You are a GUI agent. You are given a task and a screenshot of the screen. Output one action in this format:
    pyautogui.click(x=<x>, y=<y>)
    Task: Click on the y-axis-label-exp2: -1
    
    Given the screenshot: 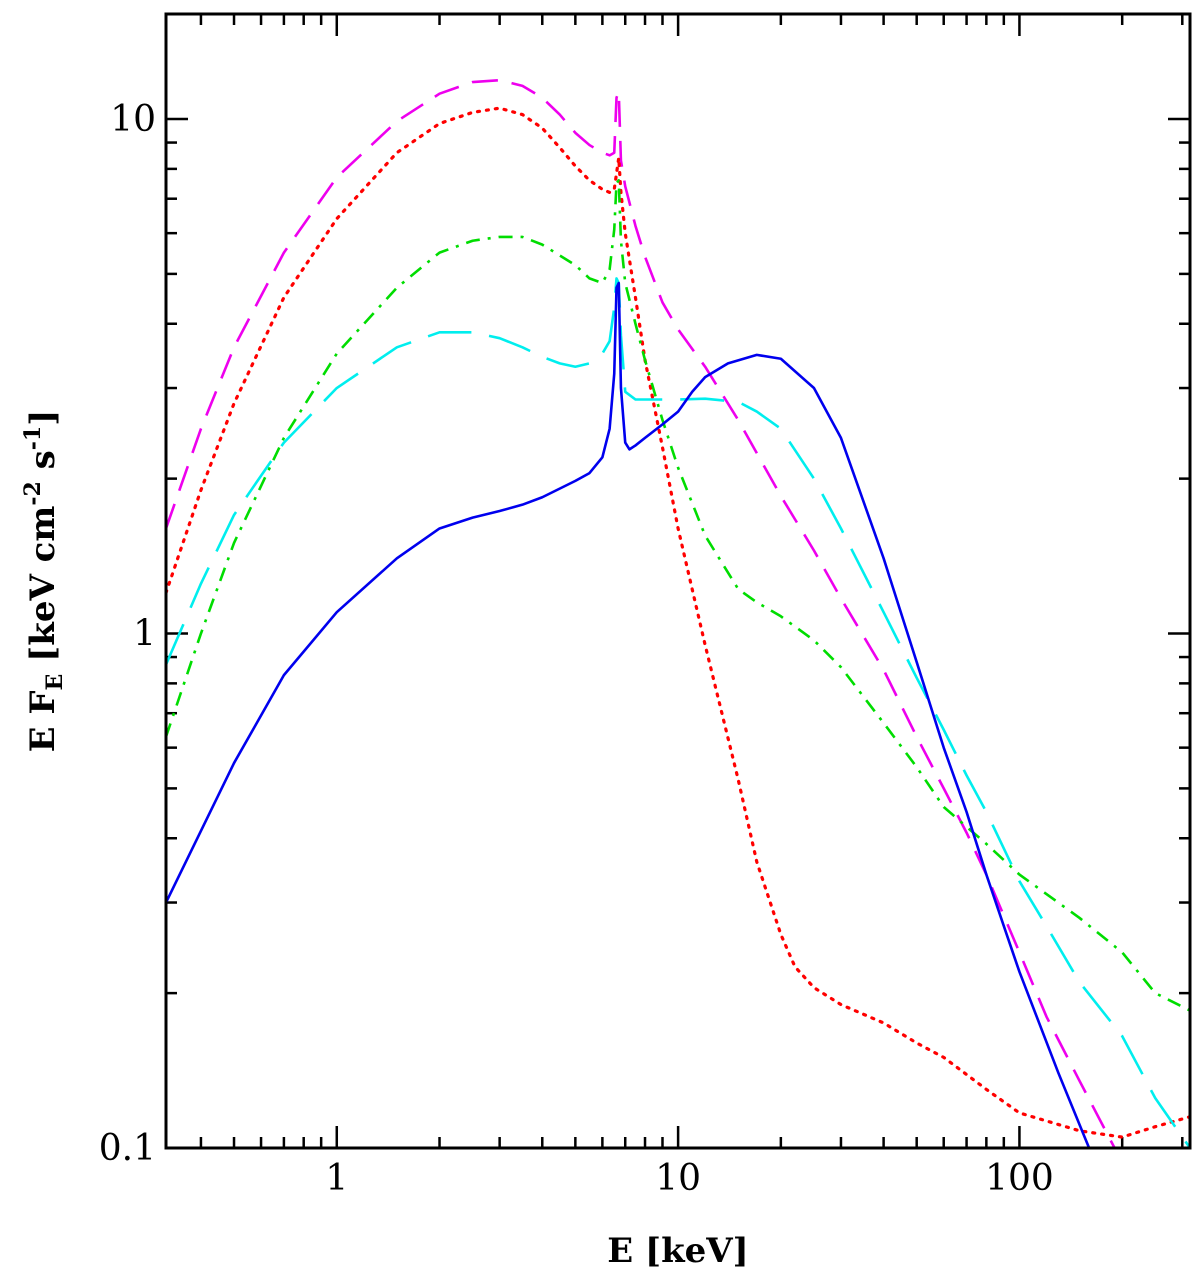 What is the action you would take?
    pyautogui.click(x=33, y=438)
    